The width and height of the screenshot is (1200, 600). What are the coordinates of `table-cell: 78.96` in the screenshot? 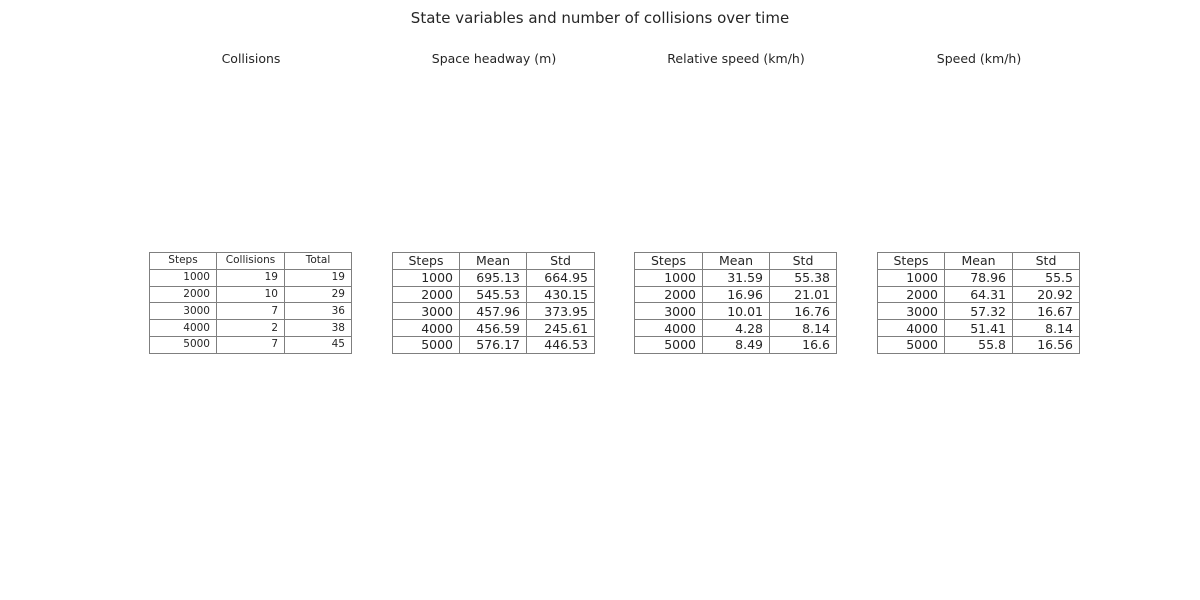 It's located at (978, 277).